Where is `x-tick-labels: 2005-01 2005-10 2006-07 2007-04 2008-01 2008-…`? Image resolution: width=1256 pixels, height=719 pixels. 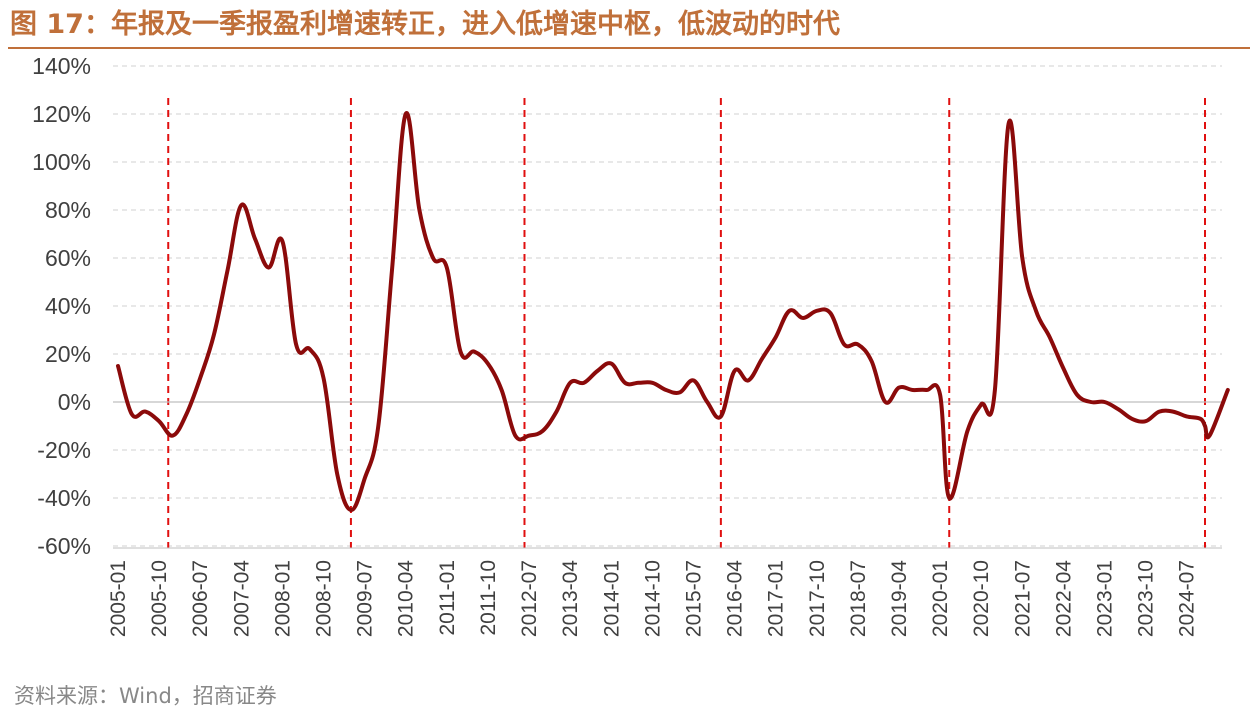 x-tick-labels: 2005-01 2005-10 2006-07 2007-04 2008-01 2008-… is located at coordinates (653, 598).